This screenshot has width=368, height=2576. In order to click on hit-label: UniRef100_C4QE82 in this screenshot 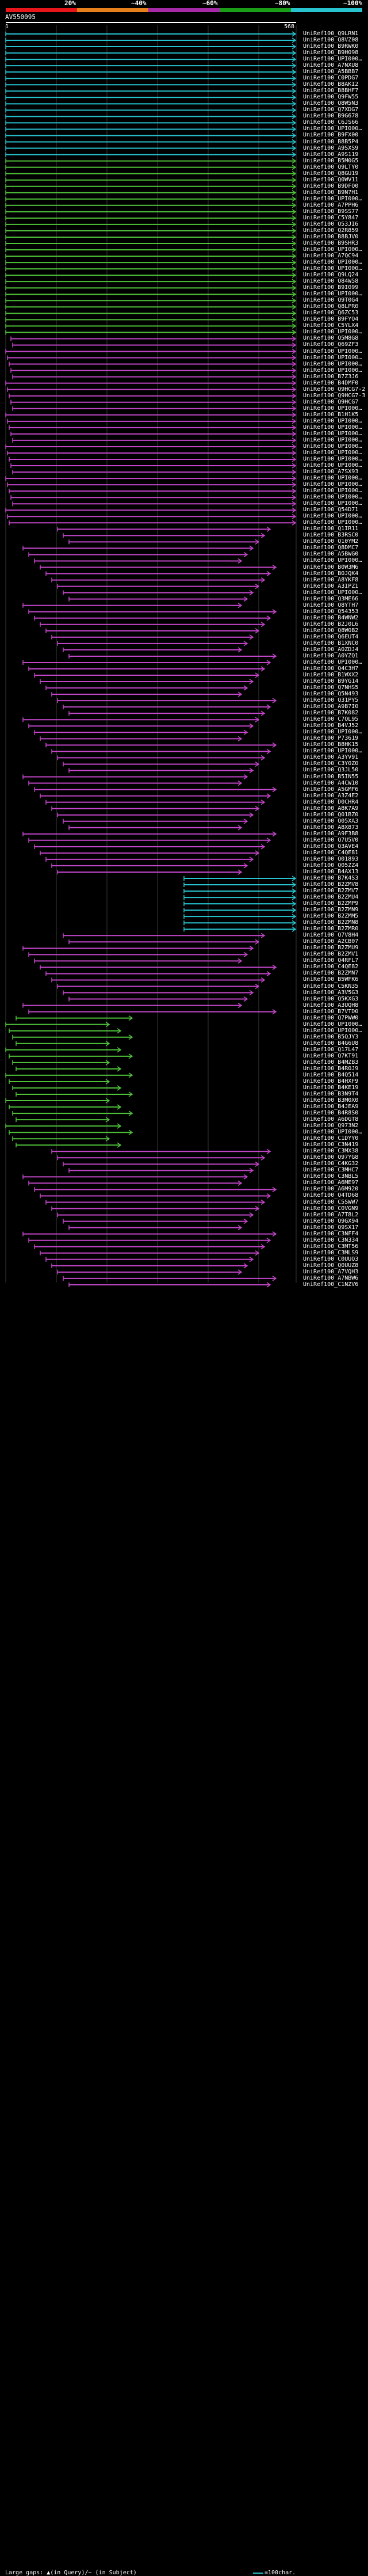, I will do `click(331, 968)`.